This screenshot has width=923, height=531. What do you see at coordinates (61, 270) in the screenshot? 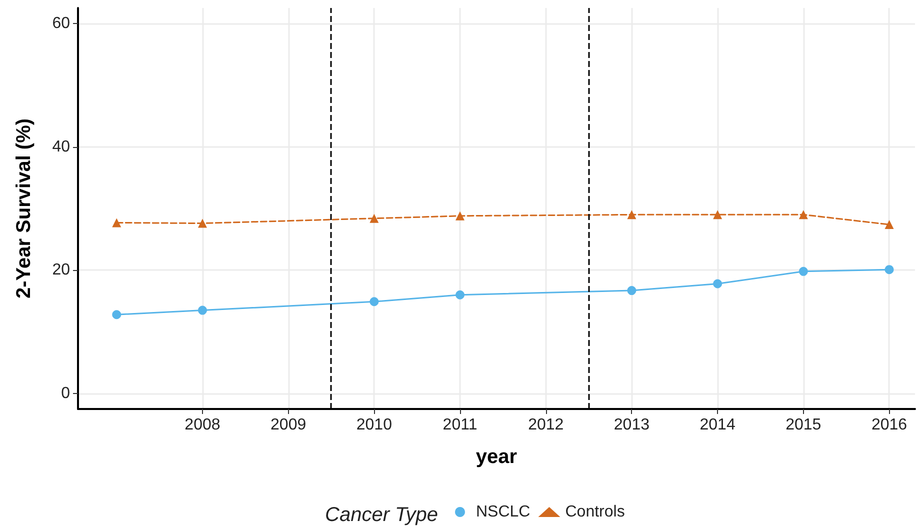
I see `y-tick-label: 20` at bounding box center [61, 270].